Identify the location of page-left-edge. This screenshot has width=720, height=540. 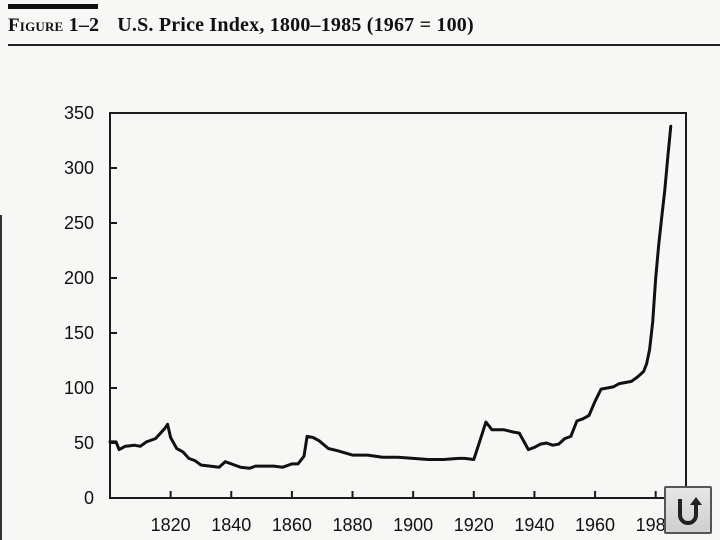
(1, 377).